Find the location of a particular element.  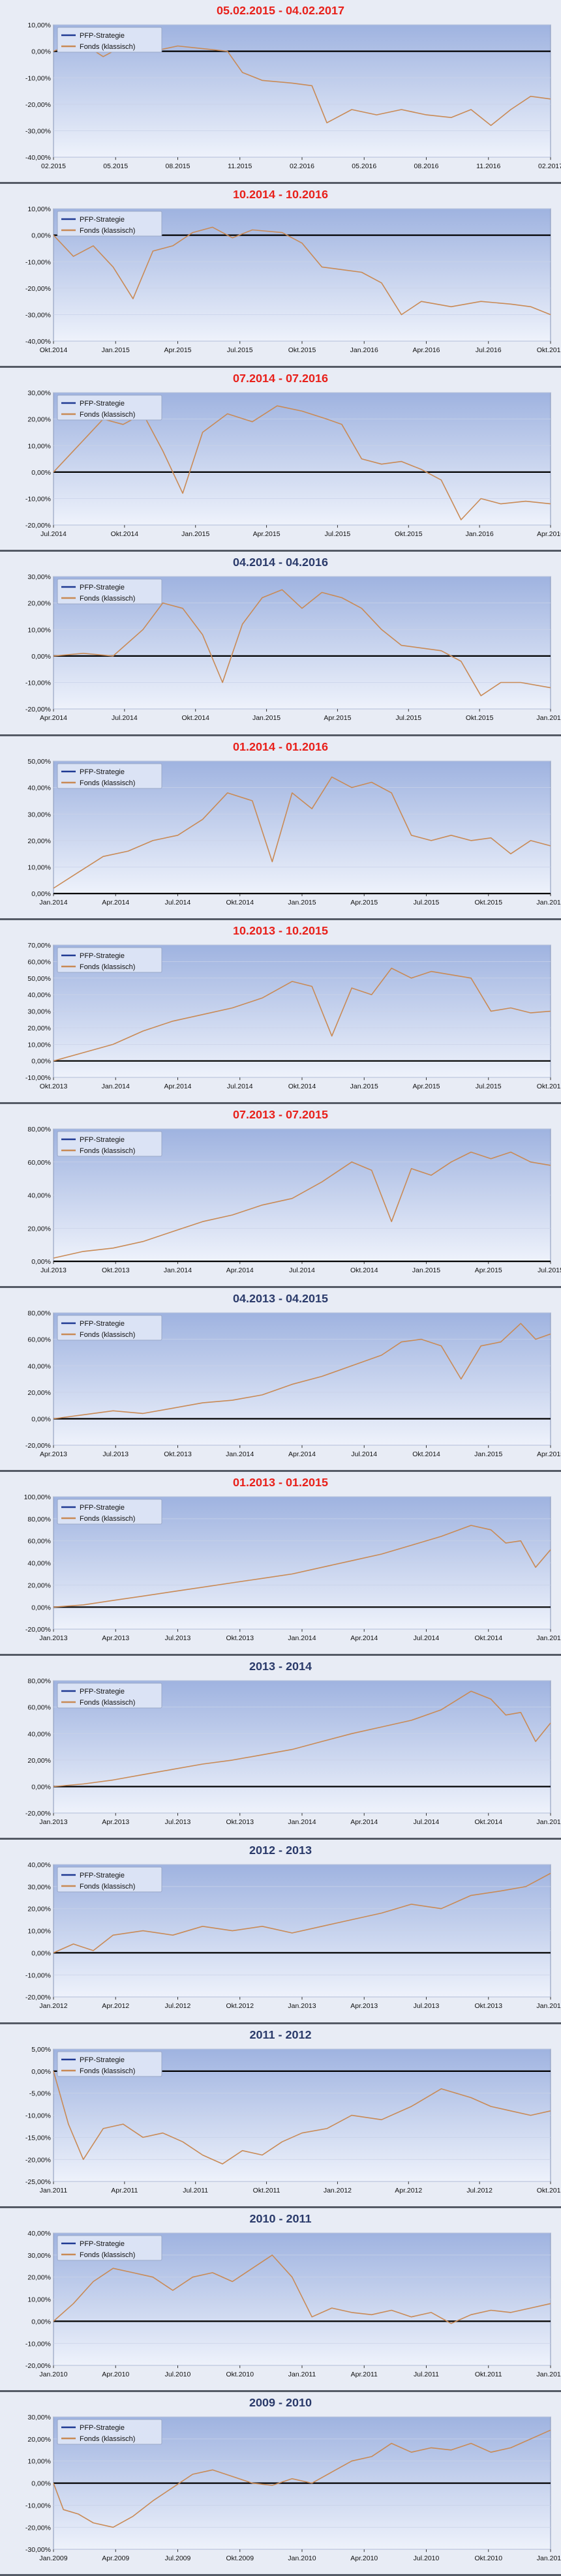

x-tick-label: Jan.2013 is located at coordinates (53, 1822).